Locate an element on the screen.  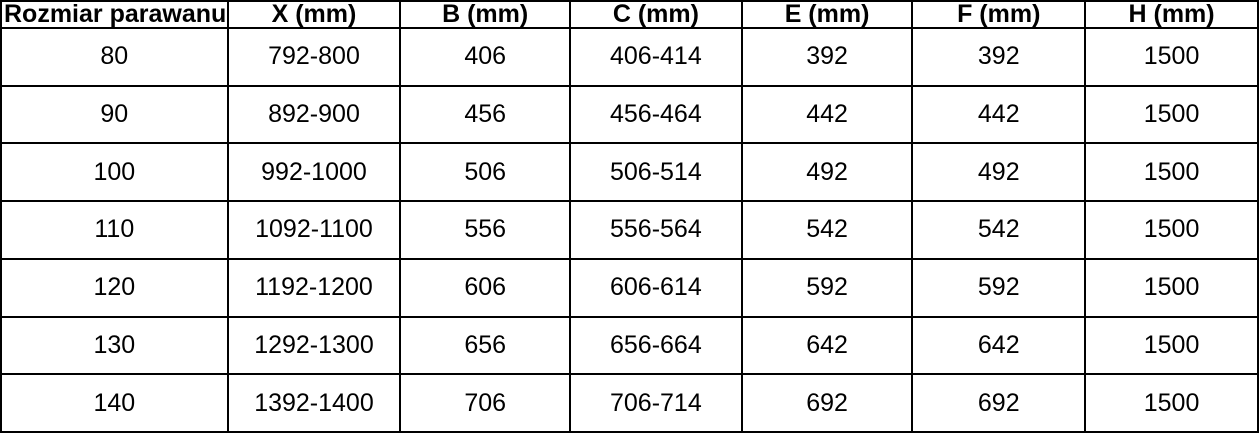
table-cell: 456-464 is located at coordinates (656, 114).